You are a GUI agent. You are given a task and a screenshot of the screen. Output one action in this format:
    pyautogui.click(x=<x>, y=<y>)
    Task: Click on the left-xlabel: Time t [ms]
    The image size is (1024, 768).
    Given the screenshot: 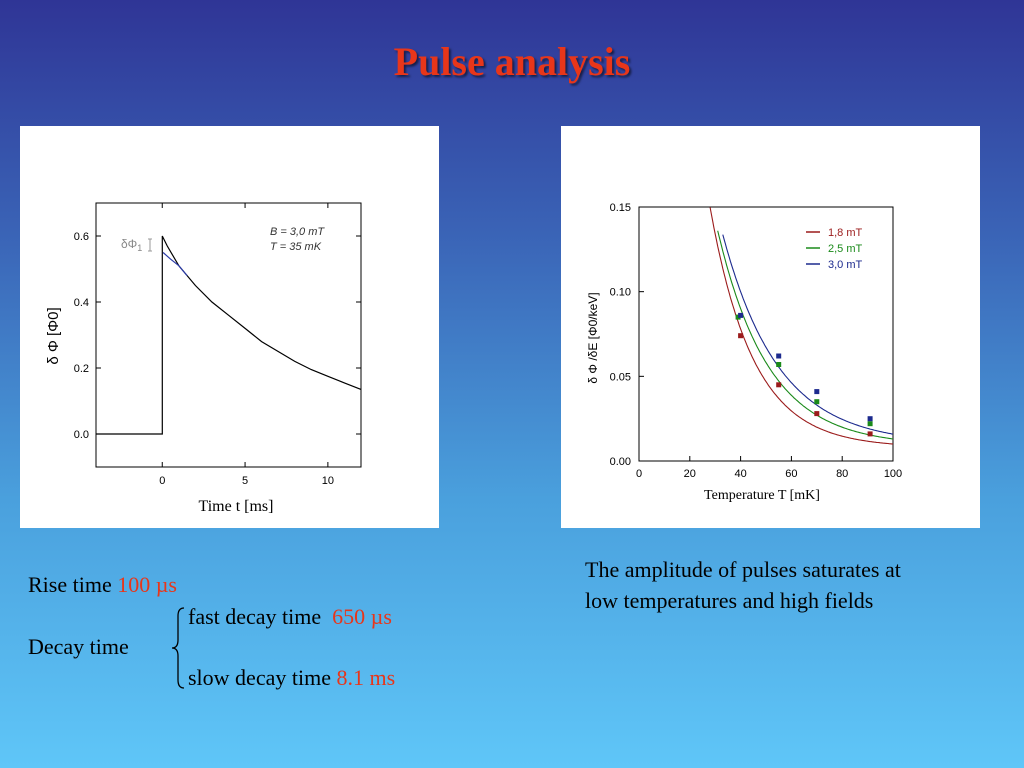 What is the action you would take?
    pyautogui.click(x=236, y=506)
    